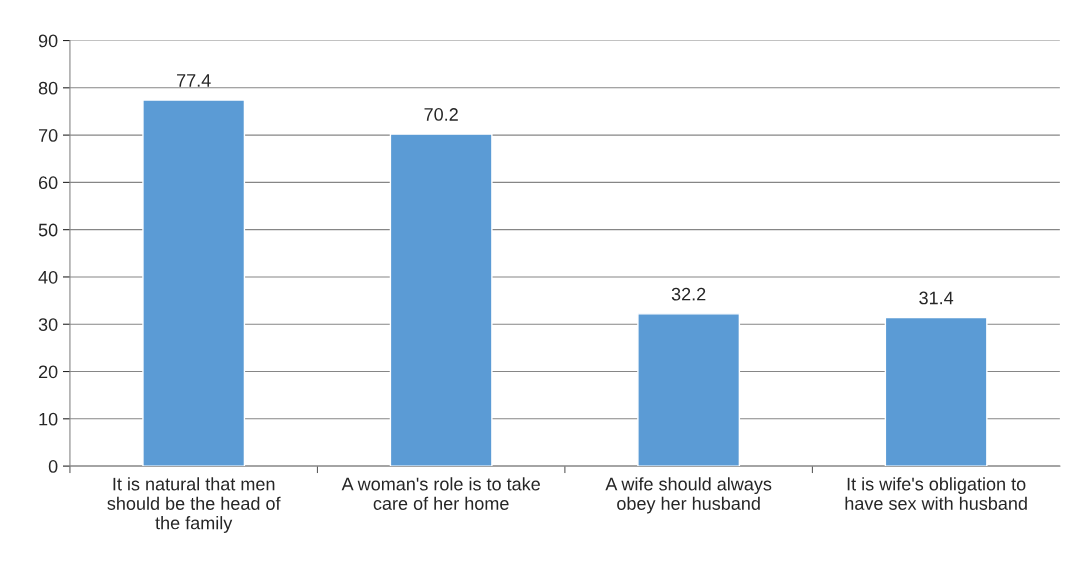 Image resolution: width=1076 pixels, height=579 pixels. What do you see at coordinates (194, 80) in the screenshot?
I see `data-label: 77.4` at bounding box center [194, 80].